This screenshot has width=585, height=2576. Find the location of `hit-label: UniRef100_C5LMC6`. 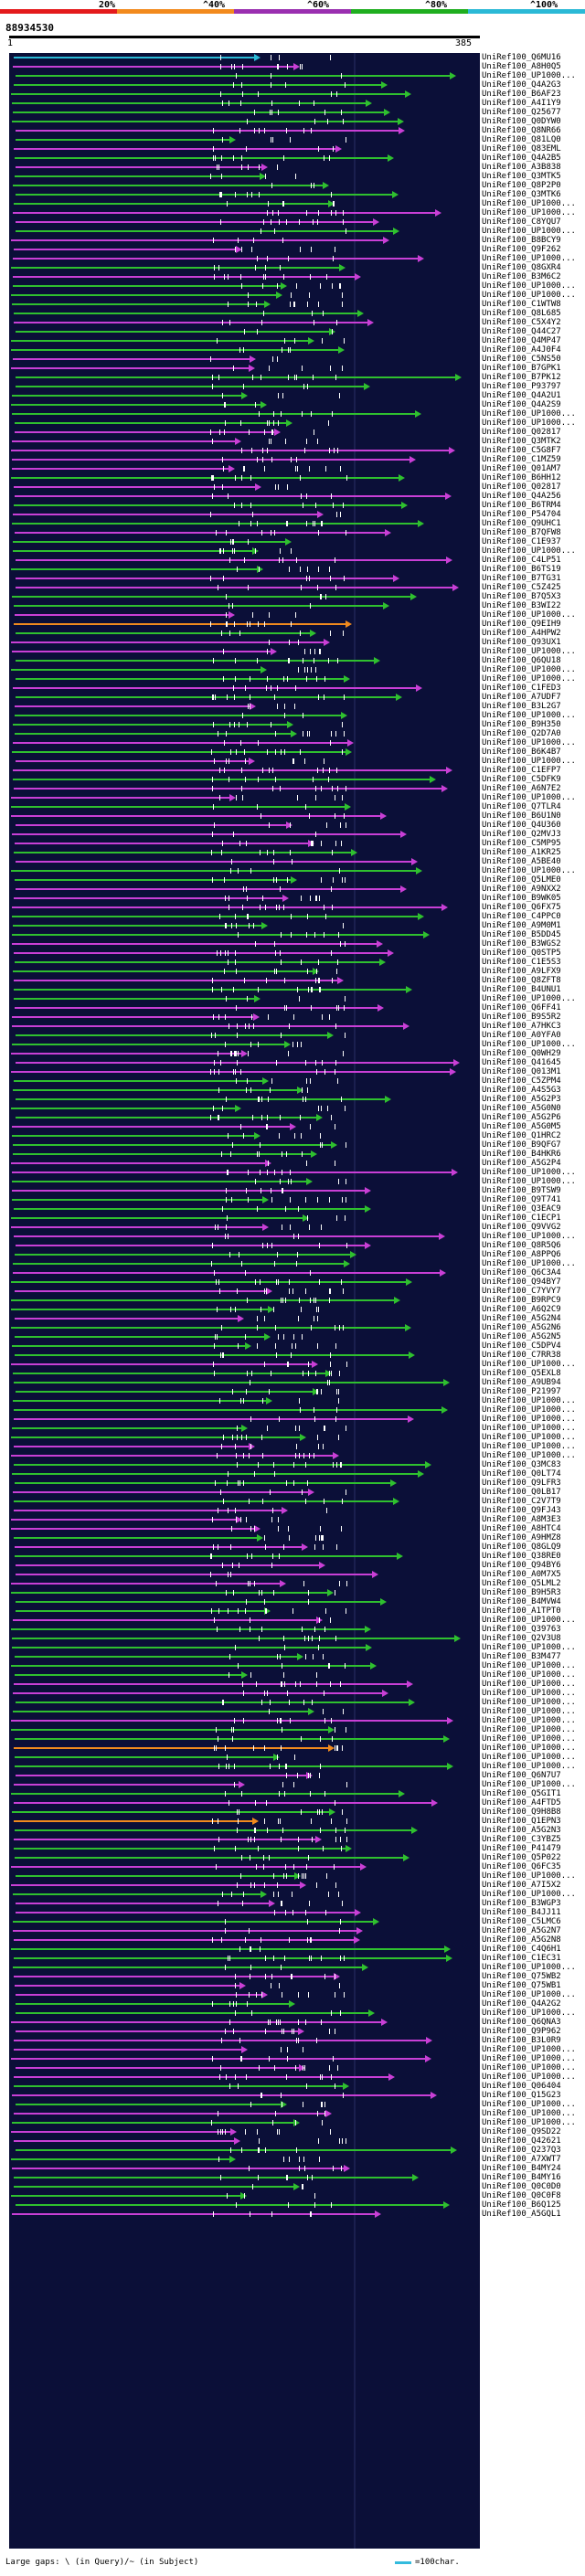

hit-label: UniRef100_C5LMC6 is located at coordinates (521, 1921).